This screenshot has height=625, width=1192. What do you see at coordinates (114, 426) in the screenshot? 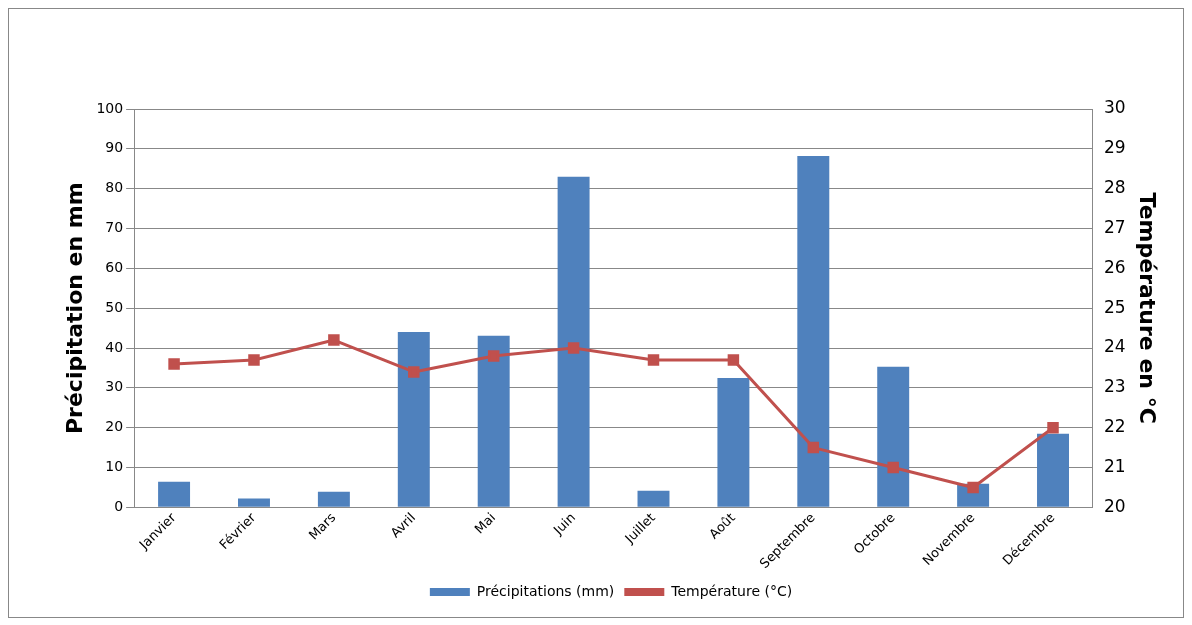
I see `y-tick-label: 20` at bounding box center [114, 426].